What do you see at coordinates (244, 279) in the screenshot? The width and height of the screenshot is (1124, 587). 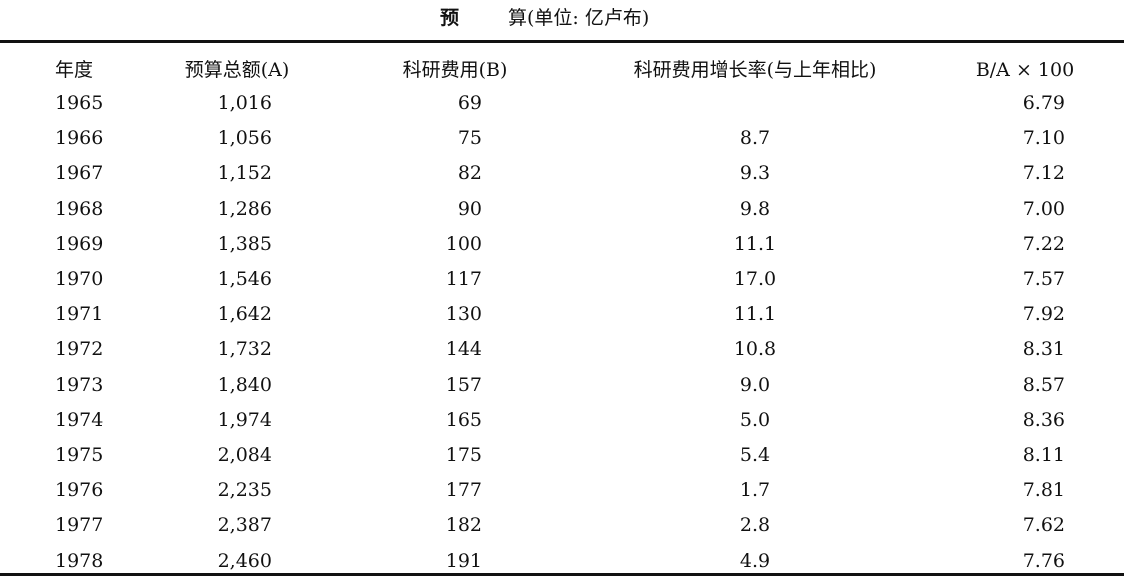 I see `cell: 1,546` at bounding box center [244, 279].